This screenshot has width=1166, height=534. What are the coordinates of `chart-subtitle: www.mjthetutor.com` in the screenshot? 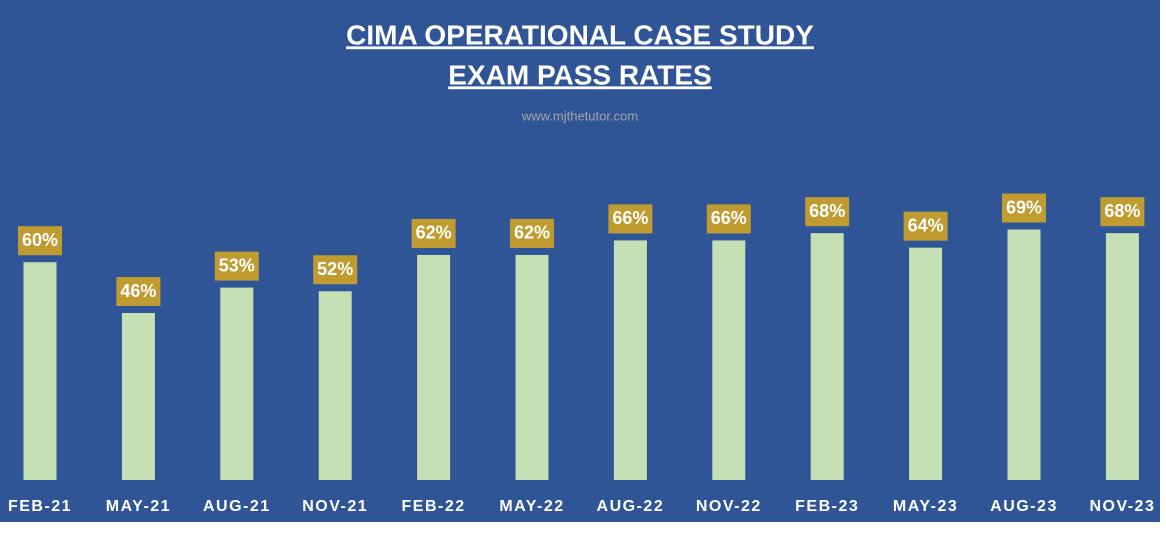 It's located at (579, 115).